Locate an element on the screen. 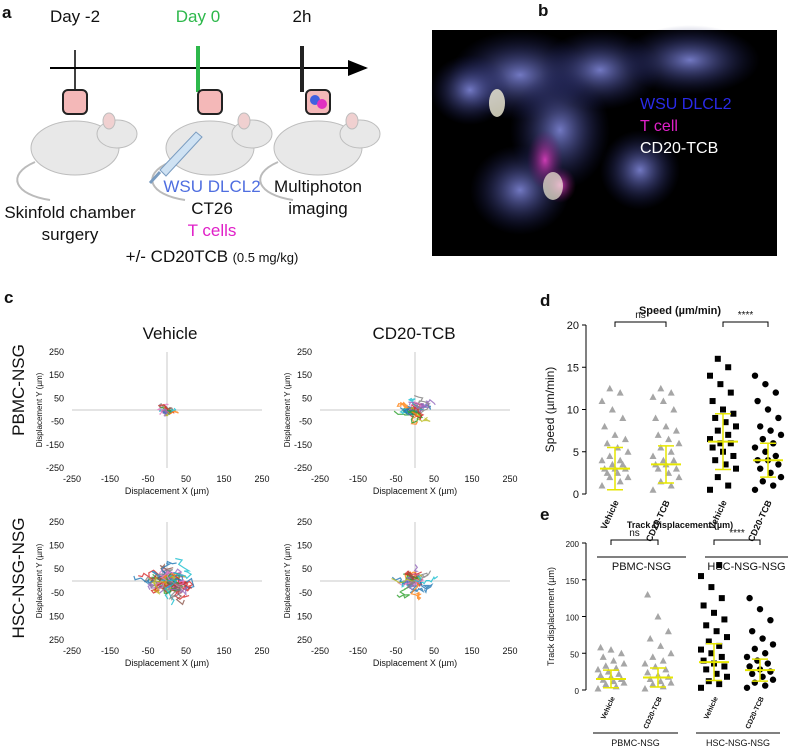  y-axis-label: Track displacement (µm) is located at coordinates (551, 616).